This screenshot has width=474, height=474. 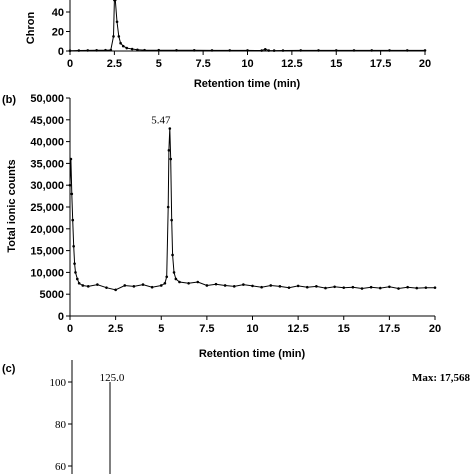 What do you see at coordinates (47, 230) in the screenshot?
I see `y-tick-label: 20,000` at bounding box center [47, 230].